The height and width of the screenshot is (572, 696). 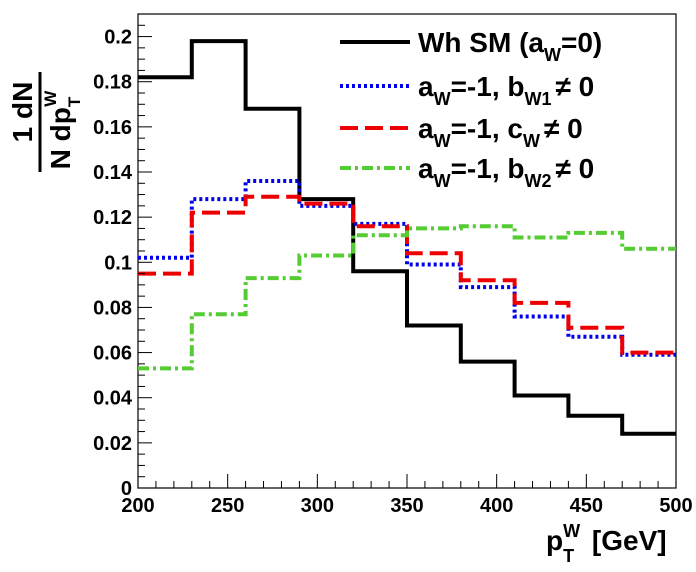 What do you see at coordinates (317, 506) in the screenshot?
I see `x-tick-label: 300` at bounding box center [317, 506].